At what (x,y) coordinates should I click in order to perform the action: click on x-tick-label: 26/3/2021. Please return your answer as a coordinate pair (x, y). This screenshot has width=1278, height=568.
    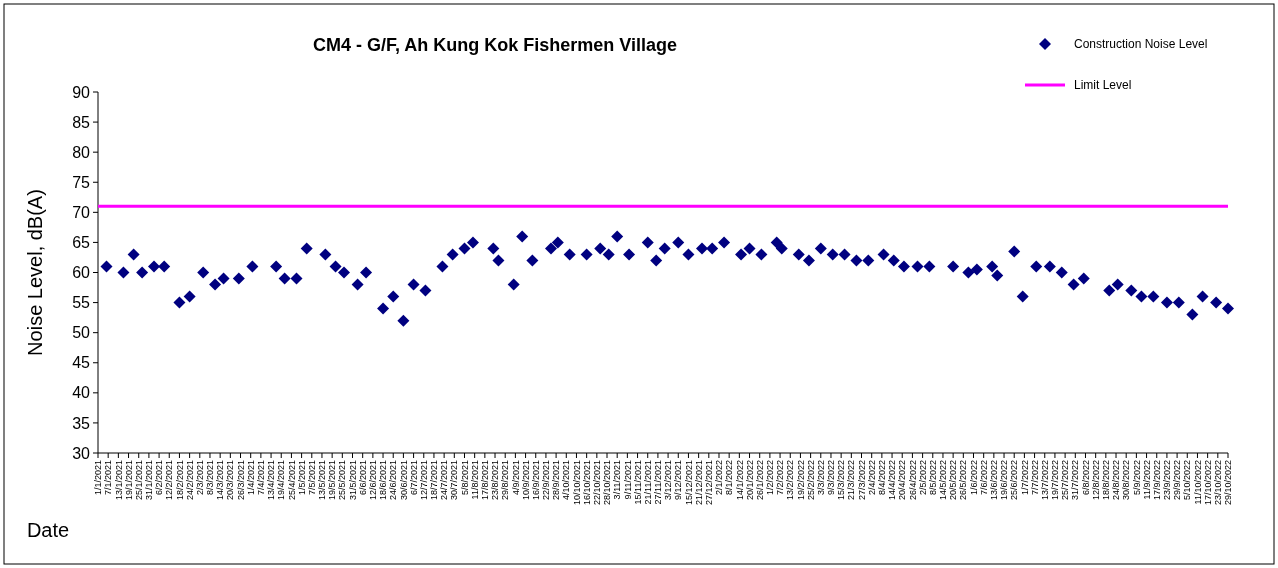
    Looking at the image, I should click on (240, 480).